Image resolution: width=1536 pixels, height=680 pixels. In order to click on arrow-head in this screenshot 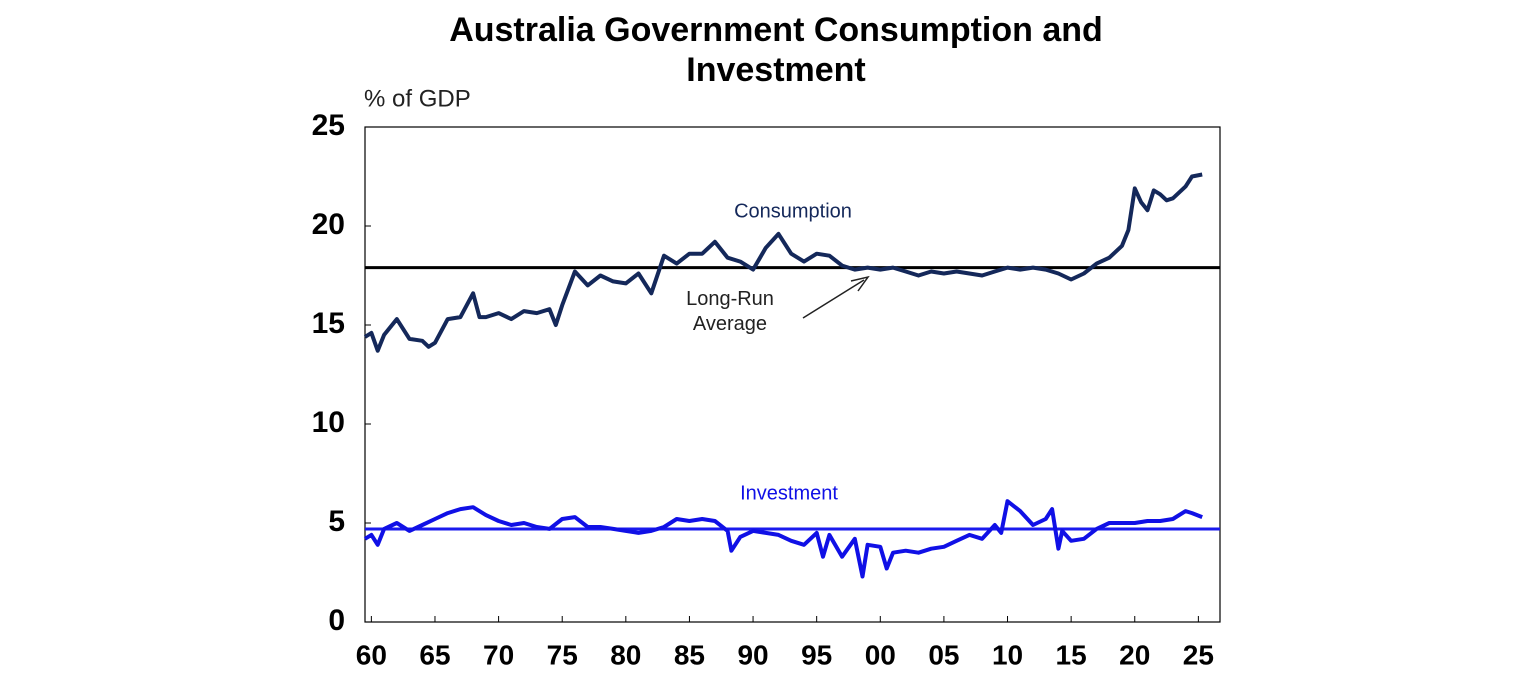, I will do `click(860, 283)`.